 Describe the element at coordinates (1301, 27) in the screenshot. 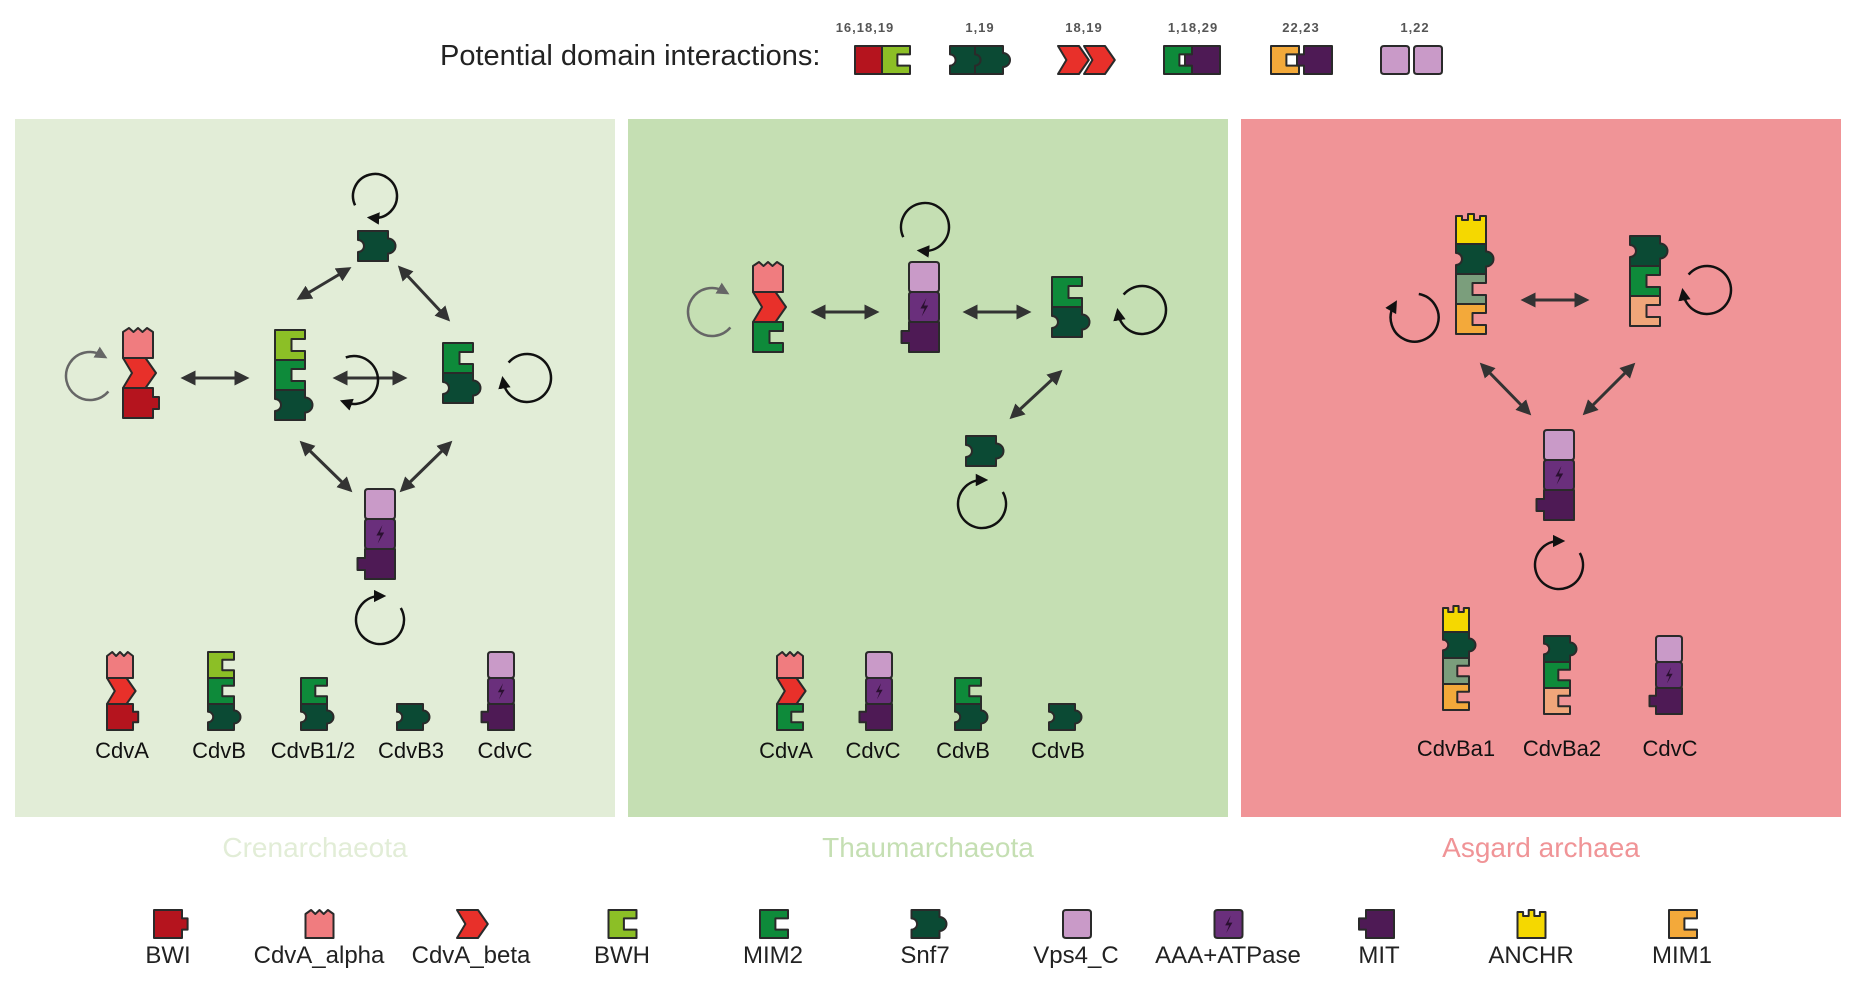

I see `reference-label: 22,23` at that location.